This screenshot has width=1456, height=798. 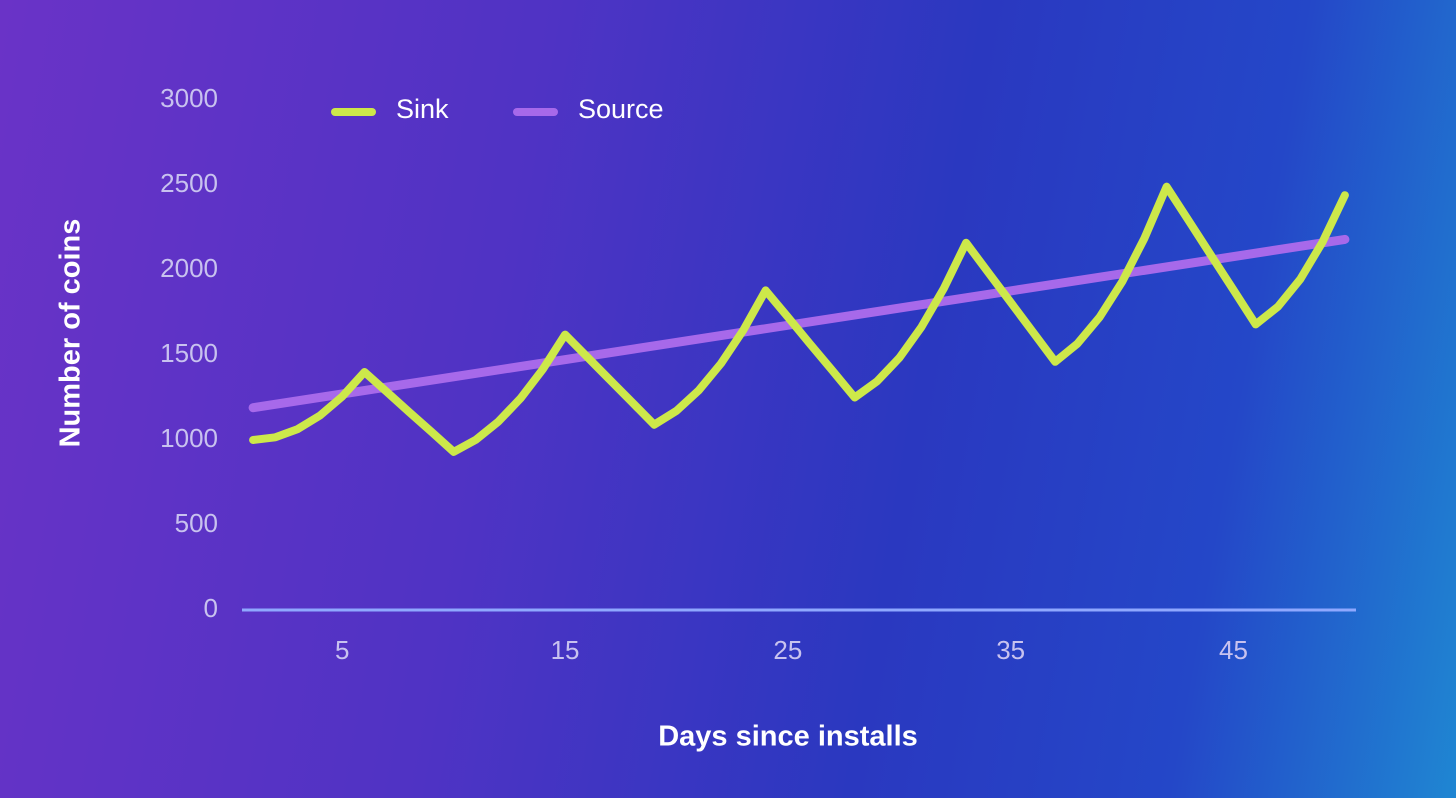 What do you see at coordinates (189, 438) in the screenshot?
I see `y-tick-label: 1000` at bounding box center [189, 438].